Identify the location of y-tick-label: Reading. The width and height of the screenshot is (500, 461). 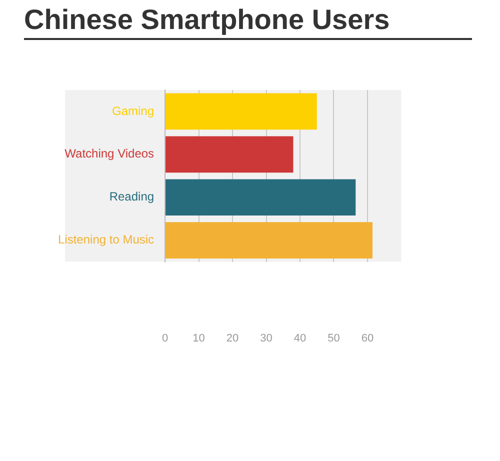
(131, 197).